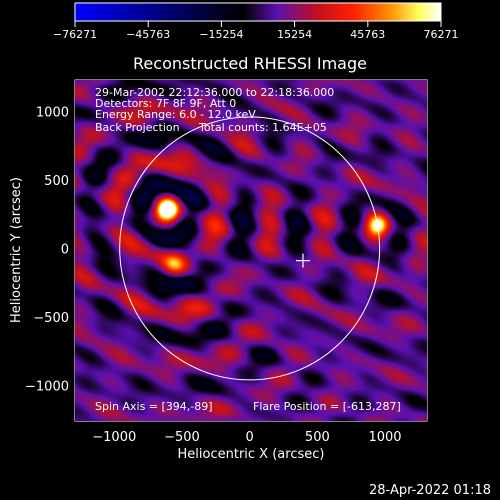 The width and height of the screenshot is (500, 500). I want to click on chart-title: Reconstructed RHESSI Image, so click(250, 63).